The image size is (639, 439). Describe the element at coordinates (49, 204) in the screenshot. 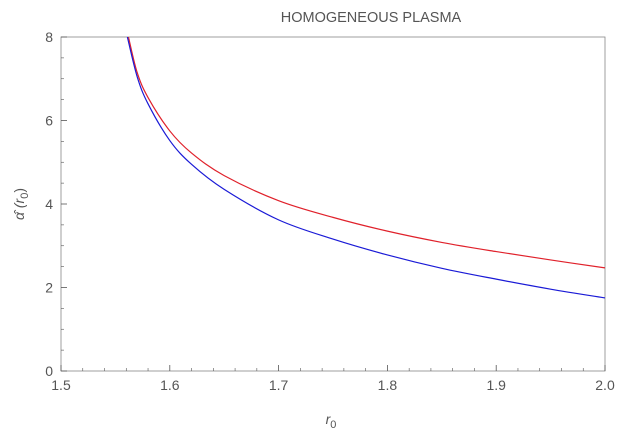

I see `y-tick-label: 4` at that location.